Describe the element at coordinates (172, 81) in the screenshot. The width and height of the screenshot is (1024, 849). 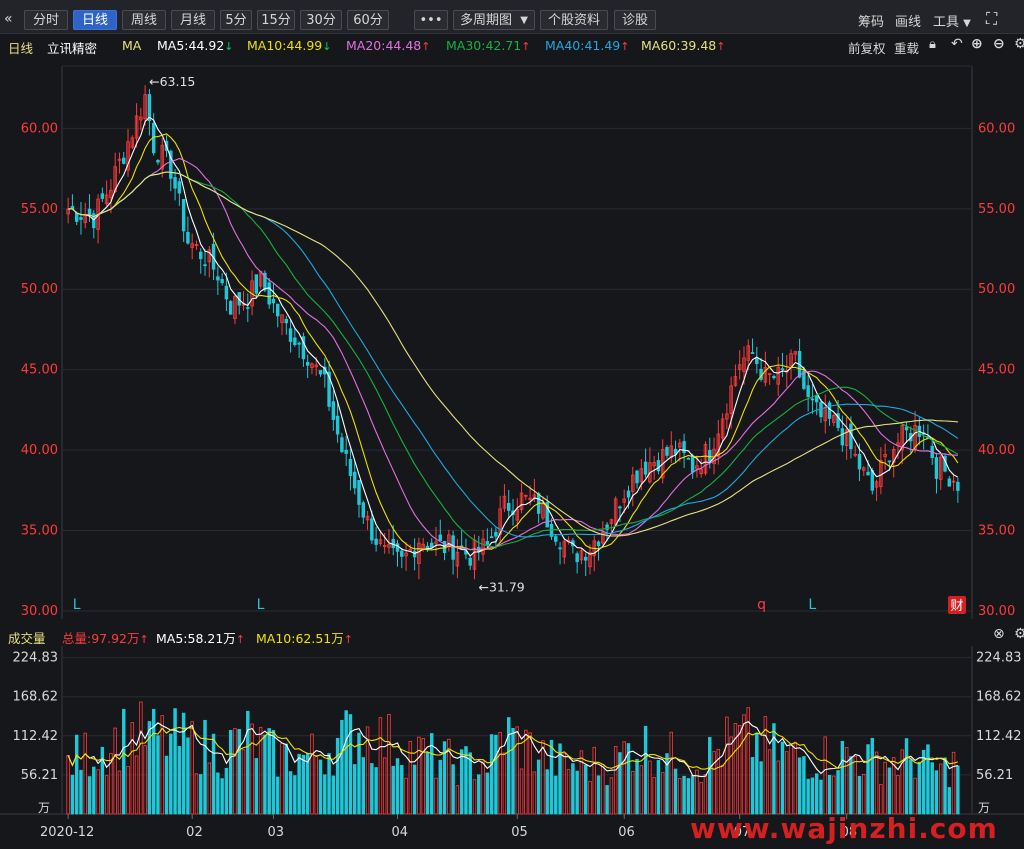
I see `max-price-marker: ←63.15` at that location.